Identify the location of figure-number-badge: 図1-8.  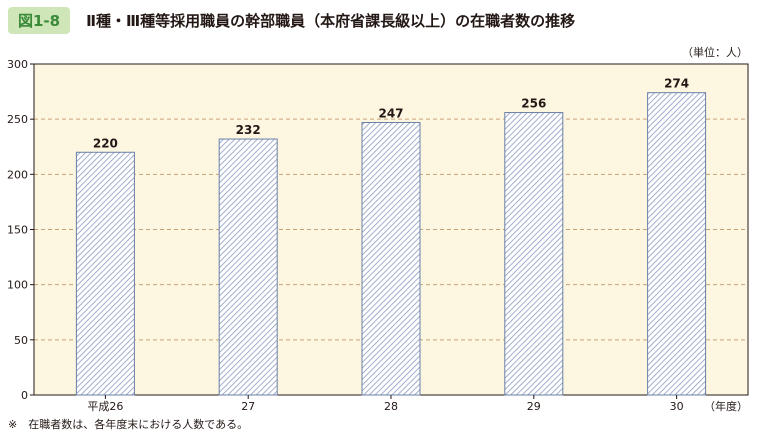
(39, 20).